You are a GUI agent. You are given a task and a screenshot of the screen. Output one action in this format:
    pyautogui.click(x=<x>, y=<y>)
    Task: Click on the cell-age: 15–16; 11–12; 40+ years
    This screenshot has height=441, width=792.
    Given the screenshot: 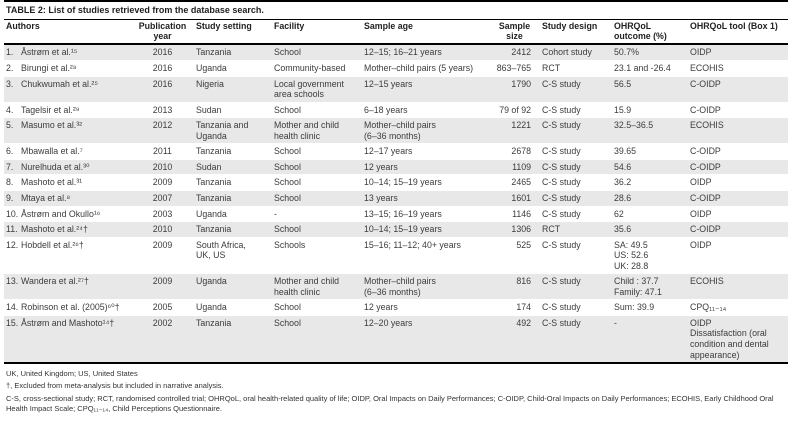 What is the action you would take?
    pyautogui.click(x=427, y=256)
    